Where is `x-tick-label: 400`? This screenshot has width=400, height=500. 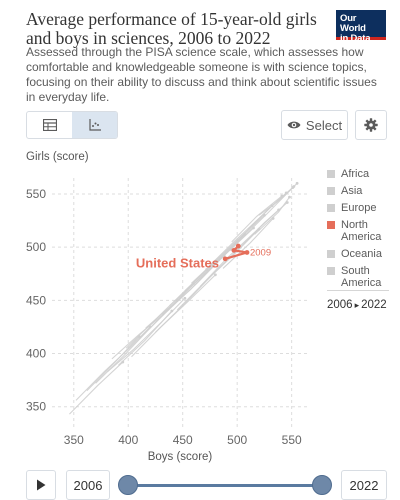 x-tick-label: 400 is located at coordinates (128, 440).